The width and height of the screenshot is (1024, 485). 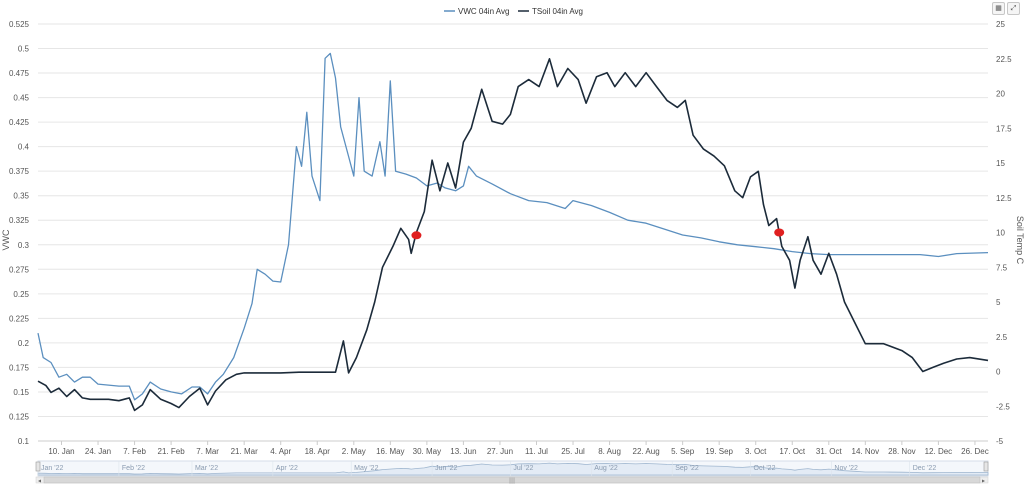 I want to click on navigator-handle-left, so click(x=38, y=466).